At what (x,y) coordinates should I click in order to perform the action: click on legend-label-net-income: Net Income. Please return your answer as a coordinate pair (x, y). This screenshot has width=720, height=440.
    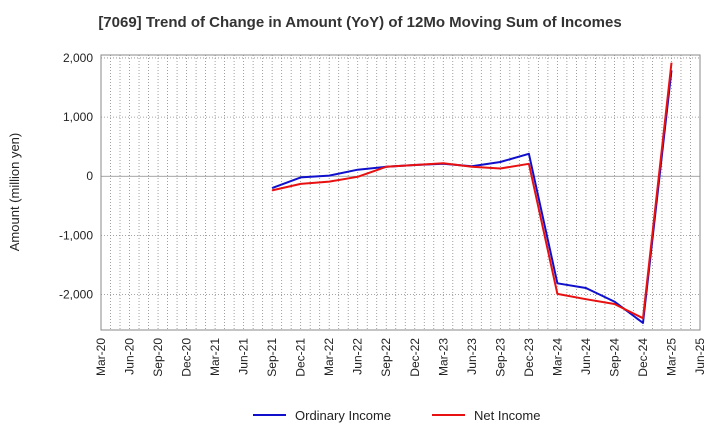
    Looking at the image, I should click on (507, 415).